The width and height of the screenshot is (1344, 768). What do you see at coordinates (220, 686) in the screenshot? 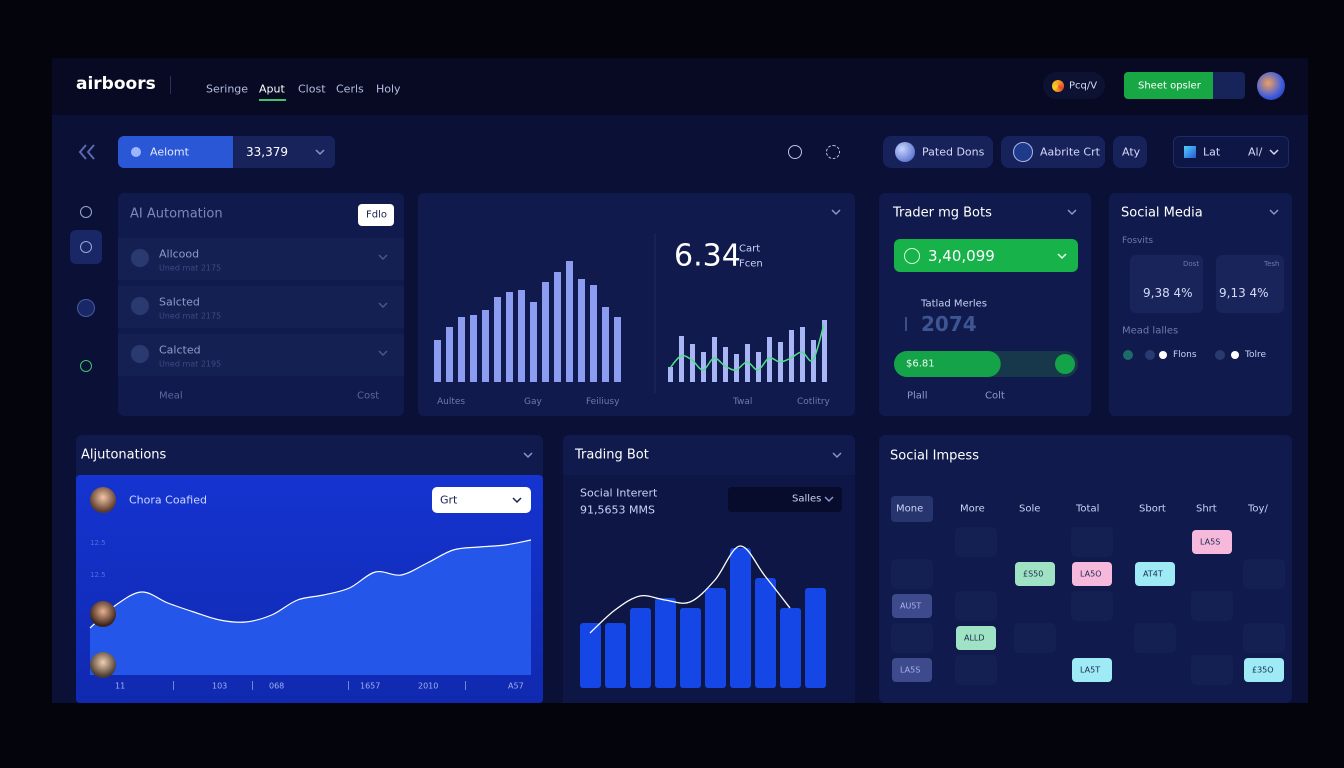
I see `x-label: 103` at bounding box center [220, 686].